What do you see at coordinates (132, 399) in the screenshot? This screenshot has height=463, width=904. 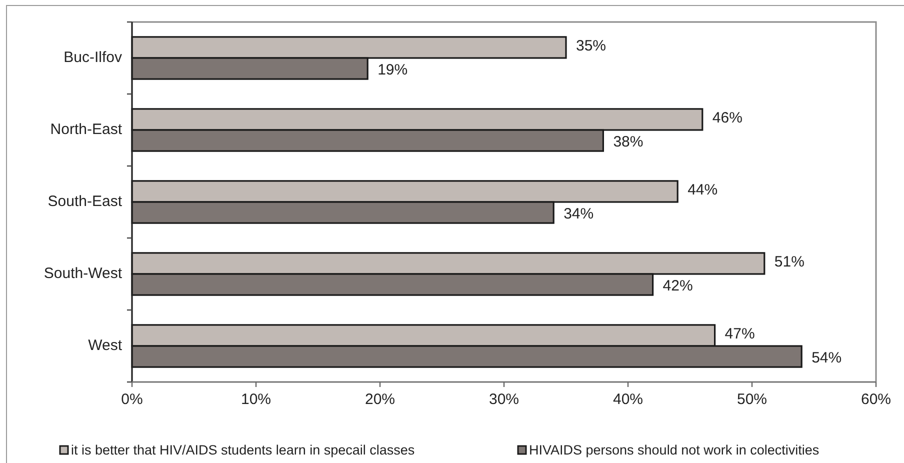 I see `x-tick-label: 0%` at bounding box center [132, 399].